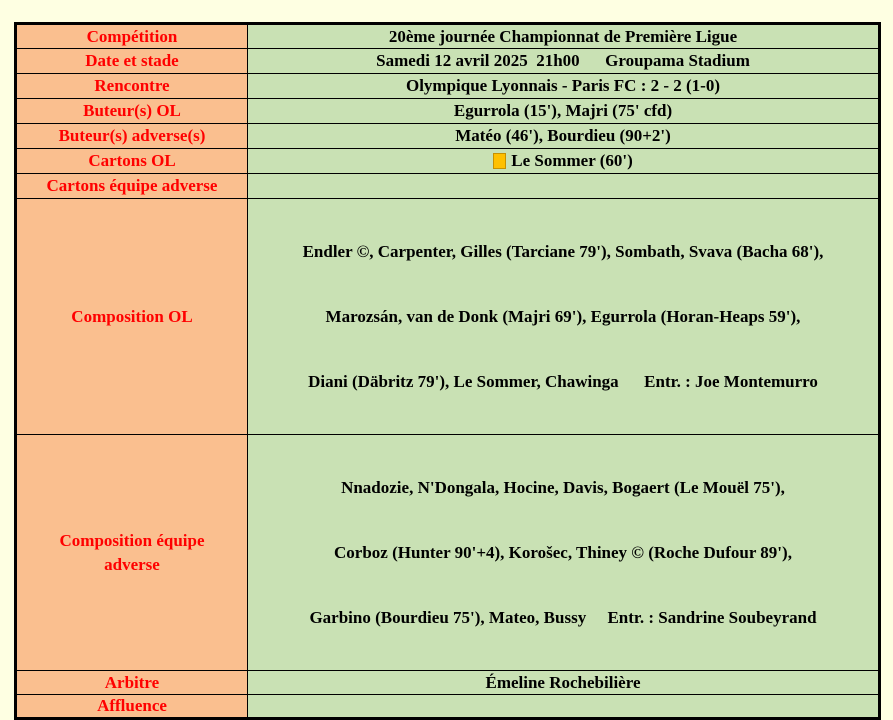 The height and width of the screenshot is (720, 893). Describe the element at coordinates (131, 86) in the screenshot. I see `row-label-rencontre: Rencontre` at that location.